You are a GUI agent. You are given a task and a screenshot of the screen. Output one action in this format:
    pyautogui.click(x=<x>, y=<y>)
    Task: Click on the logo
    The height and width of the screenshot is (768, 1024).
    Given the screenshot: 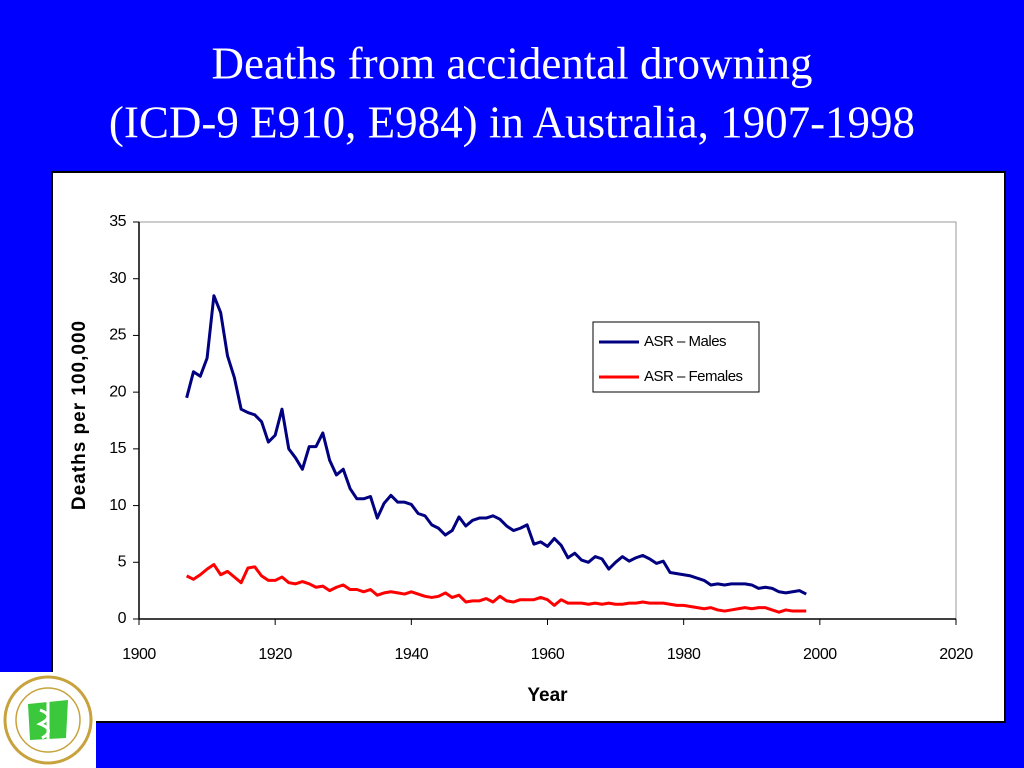 What is the action you would take?
    pyautogui.click(x=48, y=720)
    